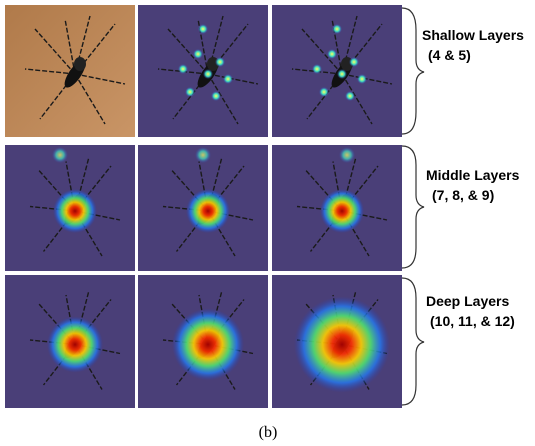  What do you see at coordinates (463, 195) in the screenshot?
I see `row-sublabel: (7, 8, & 9)` at bounding box center [463, 195].